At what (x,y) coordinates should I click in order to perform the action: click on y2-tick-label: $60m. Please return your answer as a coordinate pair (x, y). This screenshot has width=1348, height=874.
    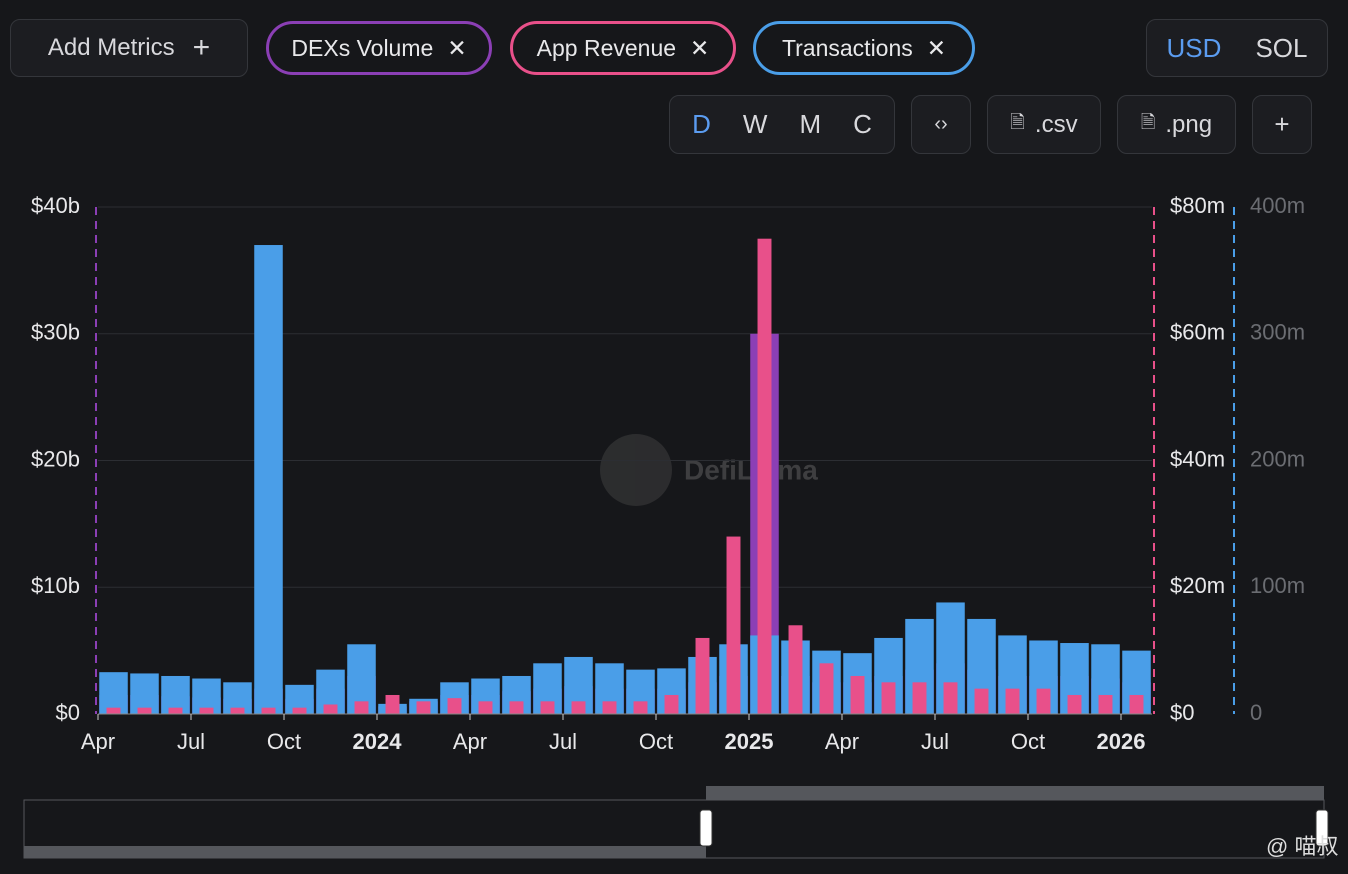
    Looking at the image, I should click on (1197, 332).